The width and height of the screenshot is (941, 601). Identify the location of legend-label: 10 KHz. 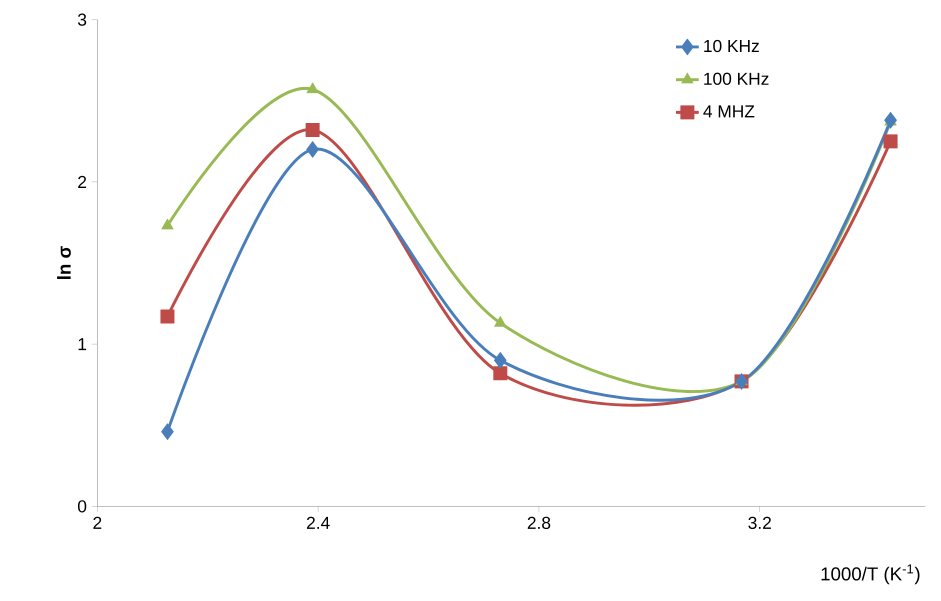
(731, 46).